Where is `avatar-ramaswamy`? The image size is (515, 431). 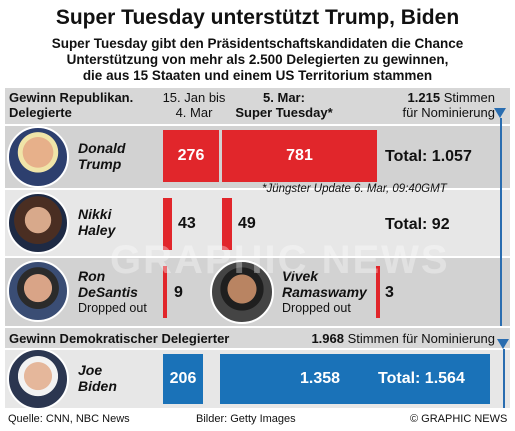 avatar-ramaswamy is located at coordinates (242, 292).